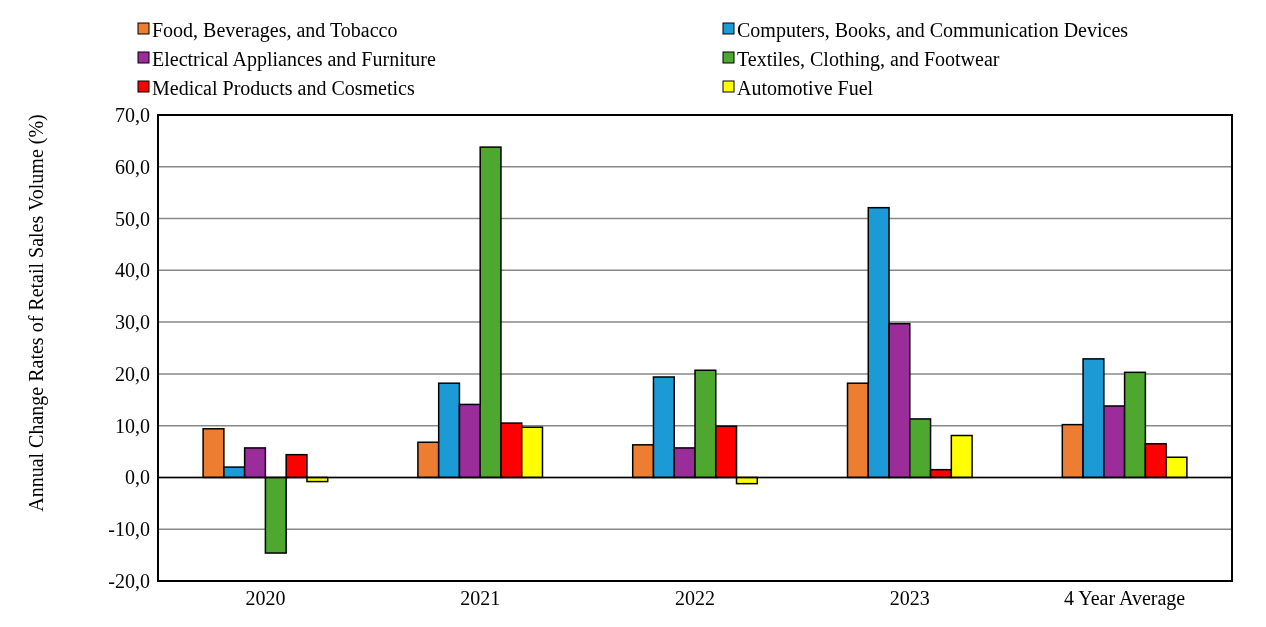  I want to click on x-tick-label: 2021, so click(480, 598).